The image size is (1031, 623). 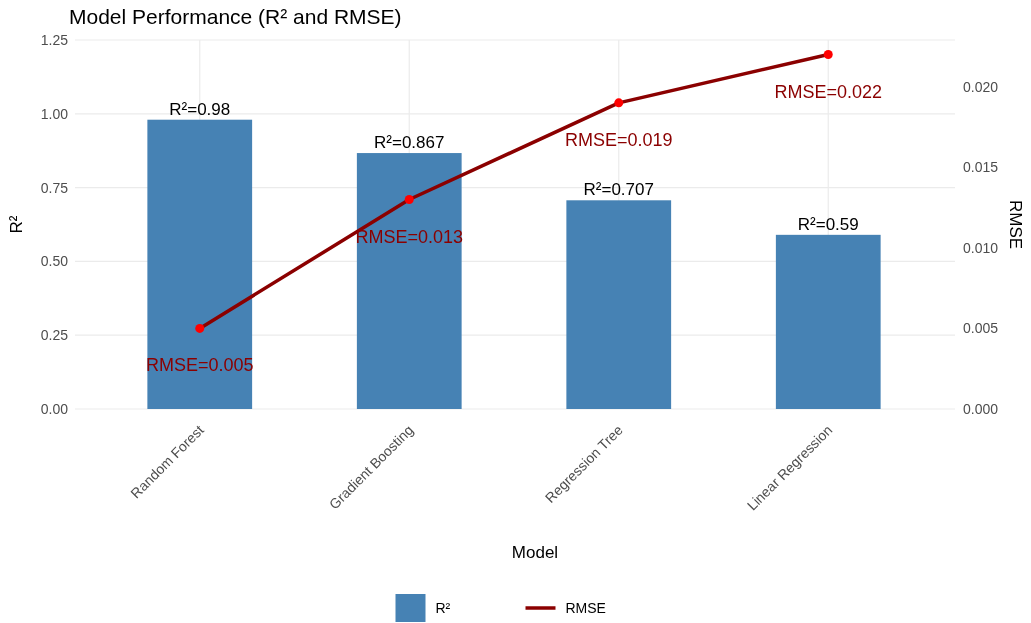 What do you see at coordinates (981, 167) in the screenshot?
I see `y2-tick-label: 0.015` at bounding box center [981, 167].